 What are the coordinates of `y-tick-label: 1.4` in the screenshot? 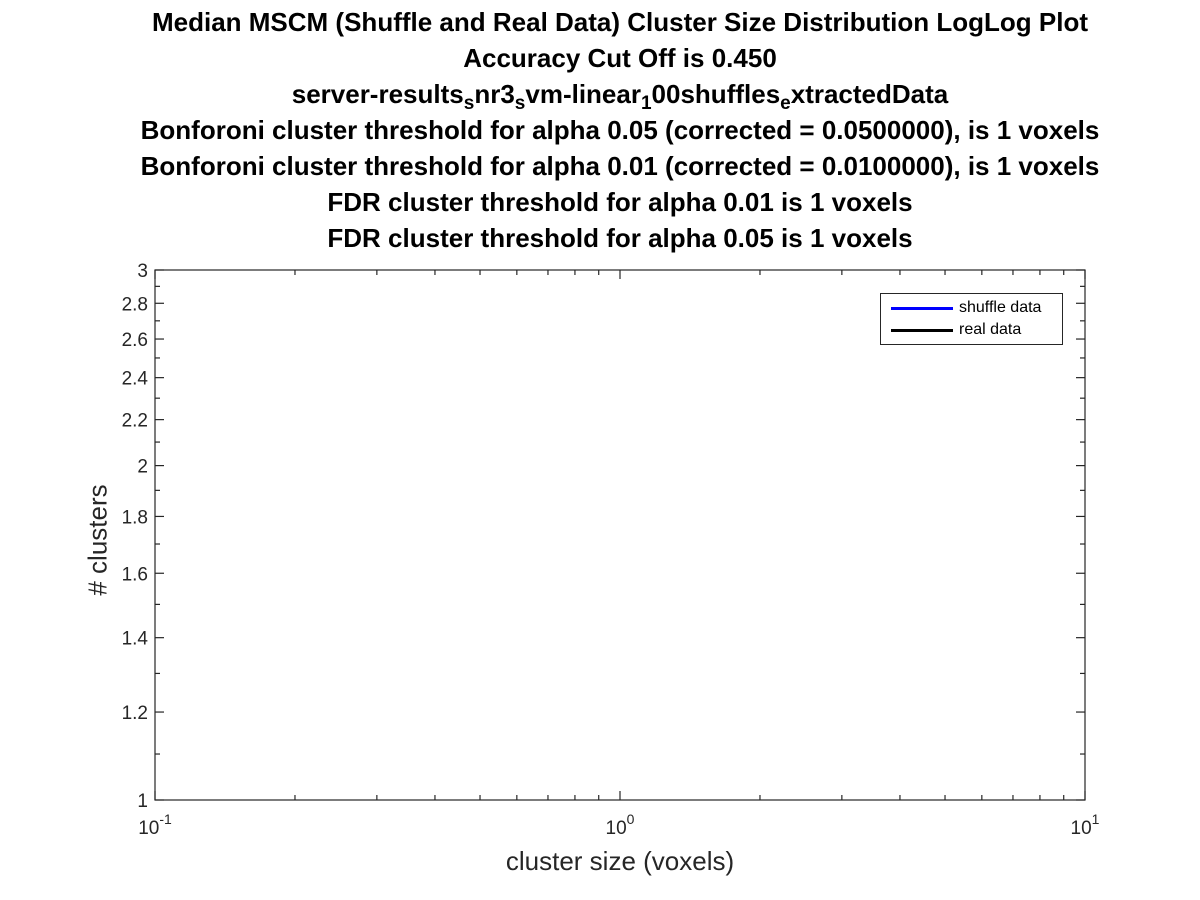 It's located at (135, 639).